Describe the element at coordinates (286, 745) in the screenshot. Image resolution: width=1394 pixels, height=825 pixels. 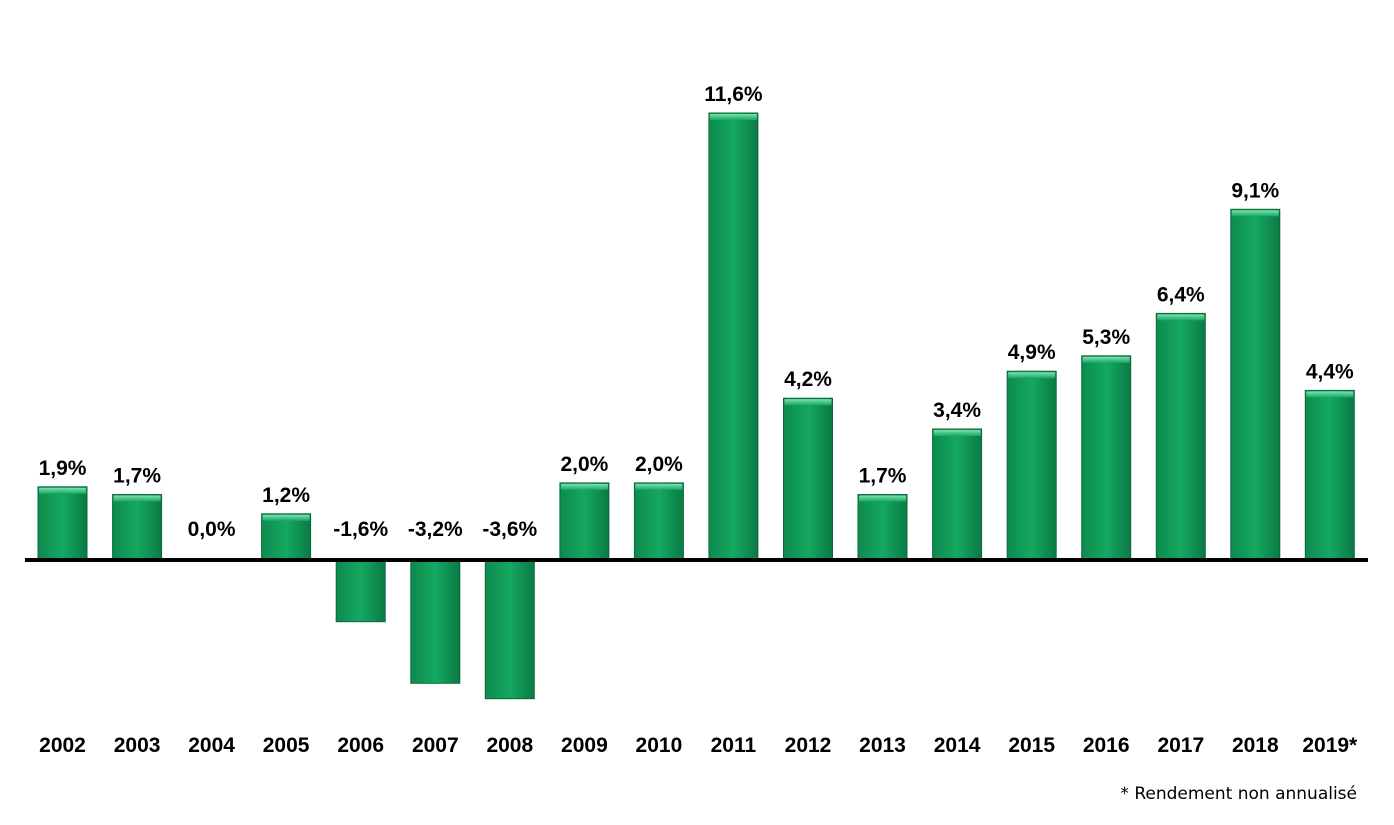
I see `category-label-2005: 2005` at that location.